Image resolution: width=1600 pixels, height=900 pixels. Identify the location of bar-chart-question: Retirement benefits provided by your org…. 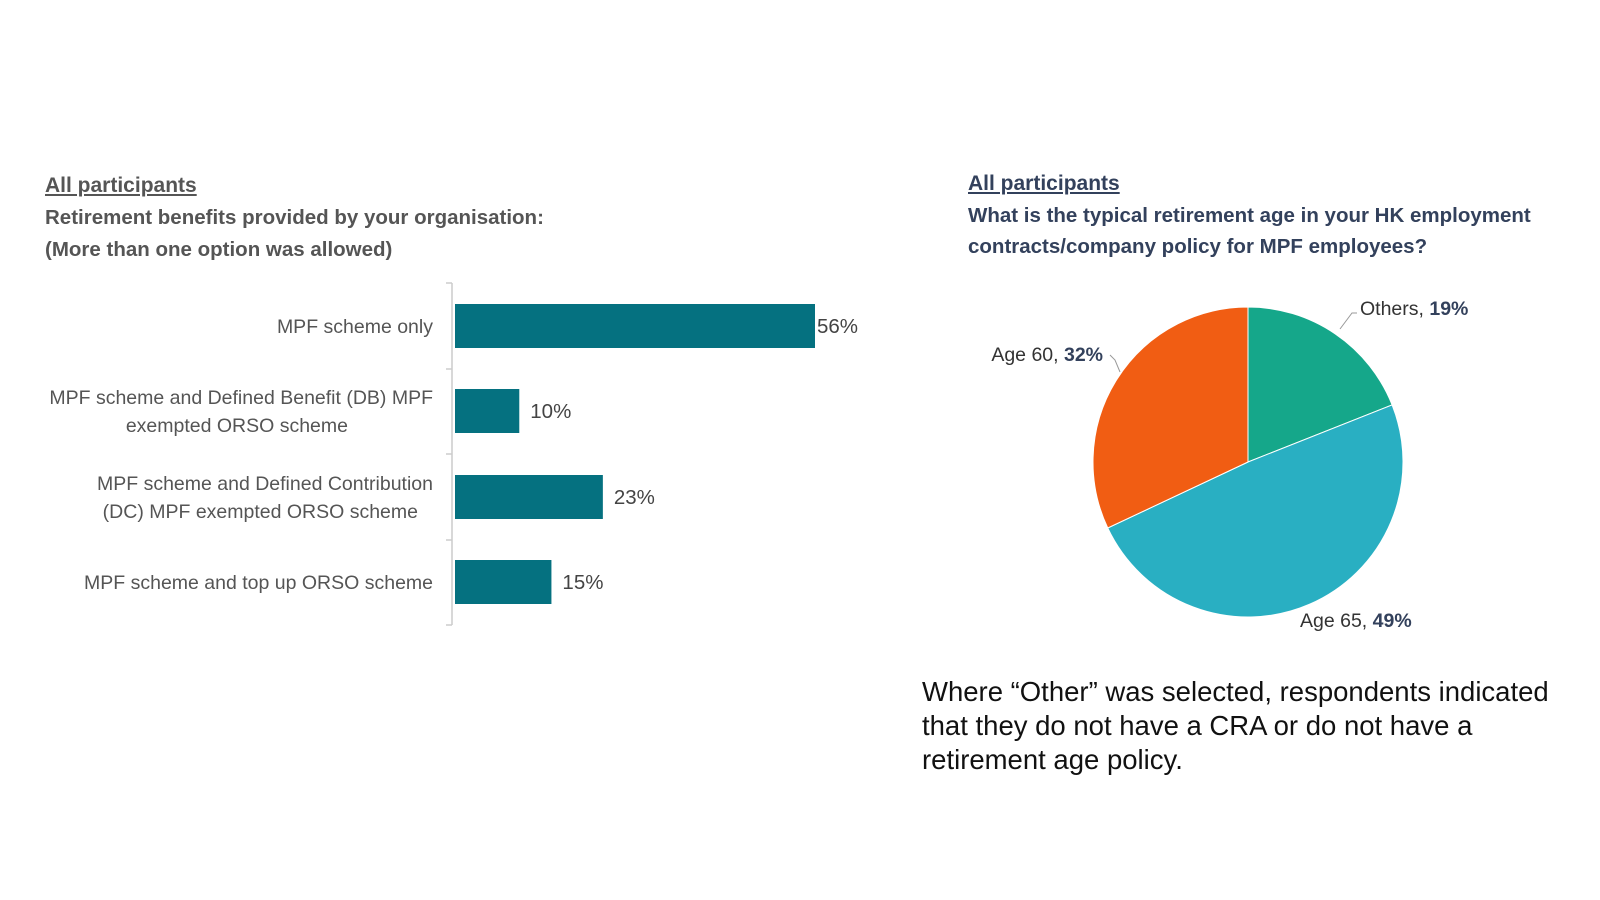
(294, 217).